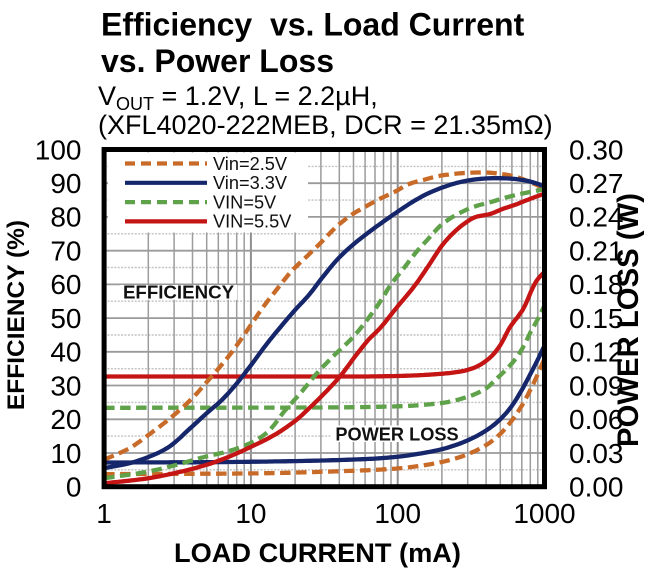 The height and width of the screenshot is (584, 653). I want to click on svg-text: 1, so click(104, 513).